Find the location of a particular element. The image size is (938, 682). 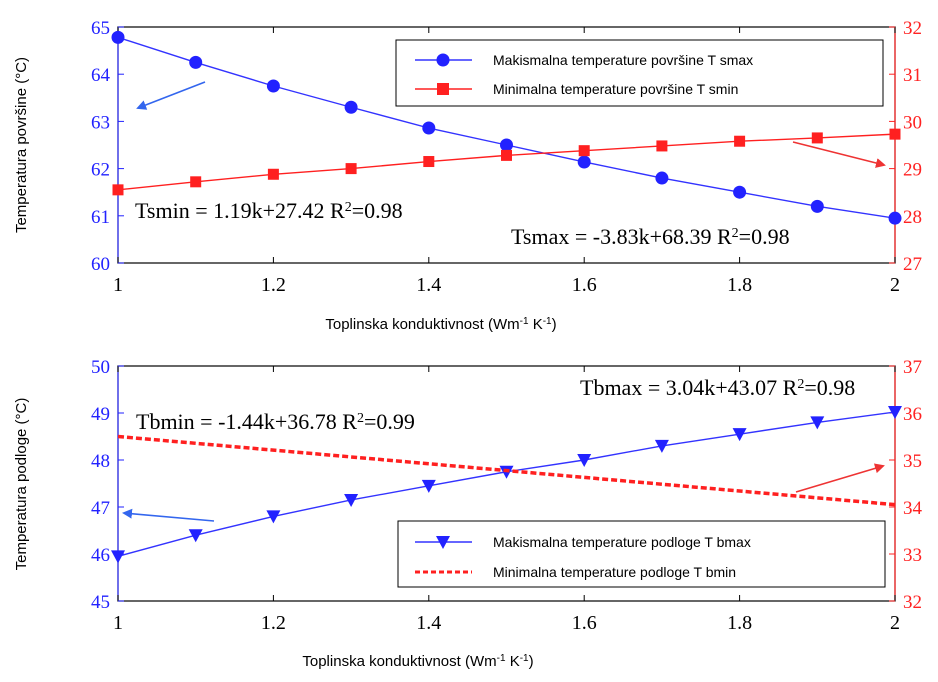

y-tick-label: 47 is located at coordinates (100, 508).